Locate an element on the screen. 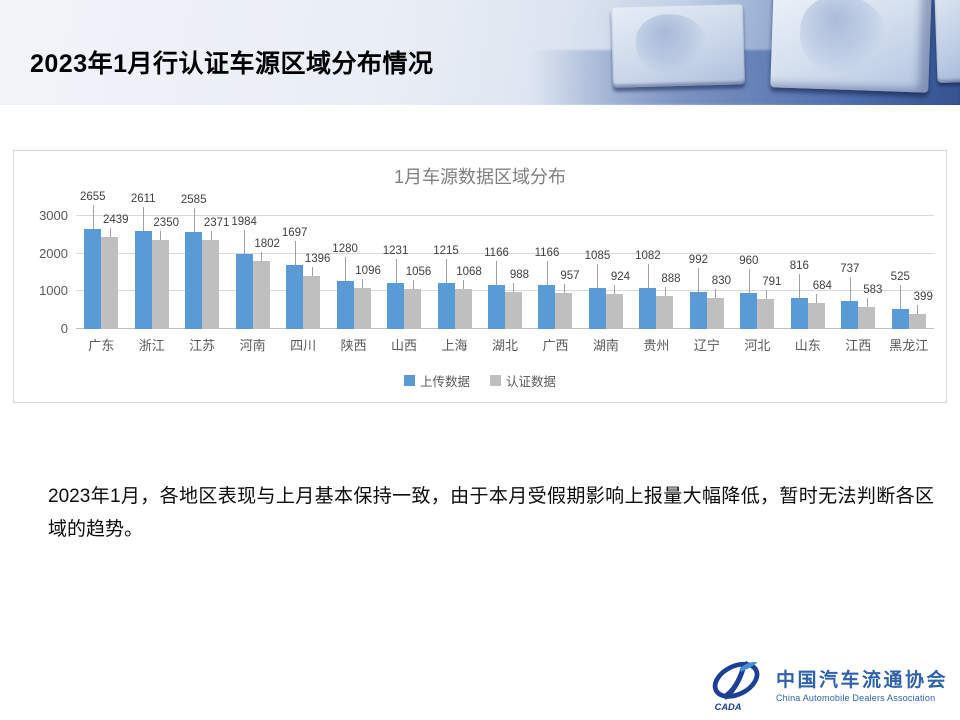 Image resolution: width=960 pixels, height=720 pixels. bar-group: 1215 1068 is located at coordinates (455, 272).